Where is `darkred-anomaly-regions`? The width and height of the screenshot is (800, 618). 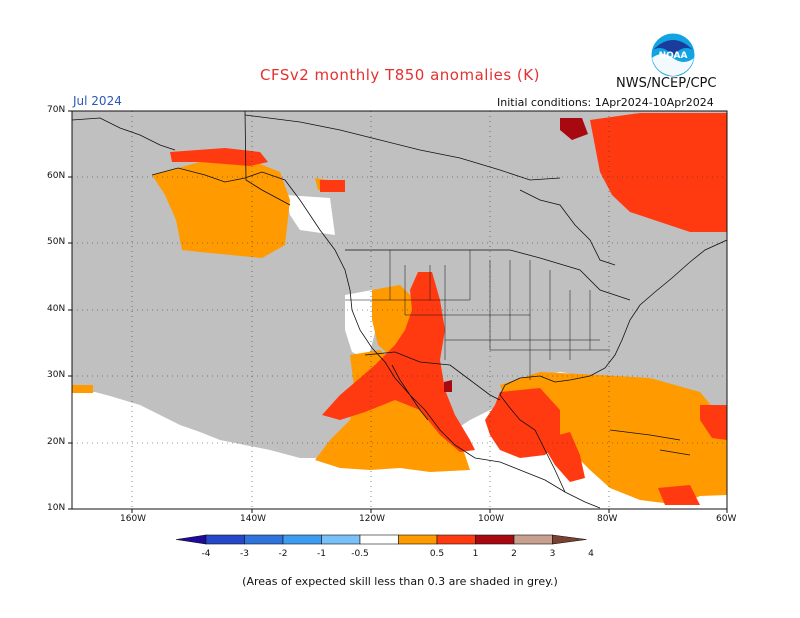
darkred-anomaly-regions is located at coordinates (516, 255).